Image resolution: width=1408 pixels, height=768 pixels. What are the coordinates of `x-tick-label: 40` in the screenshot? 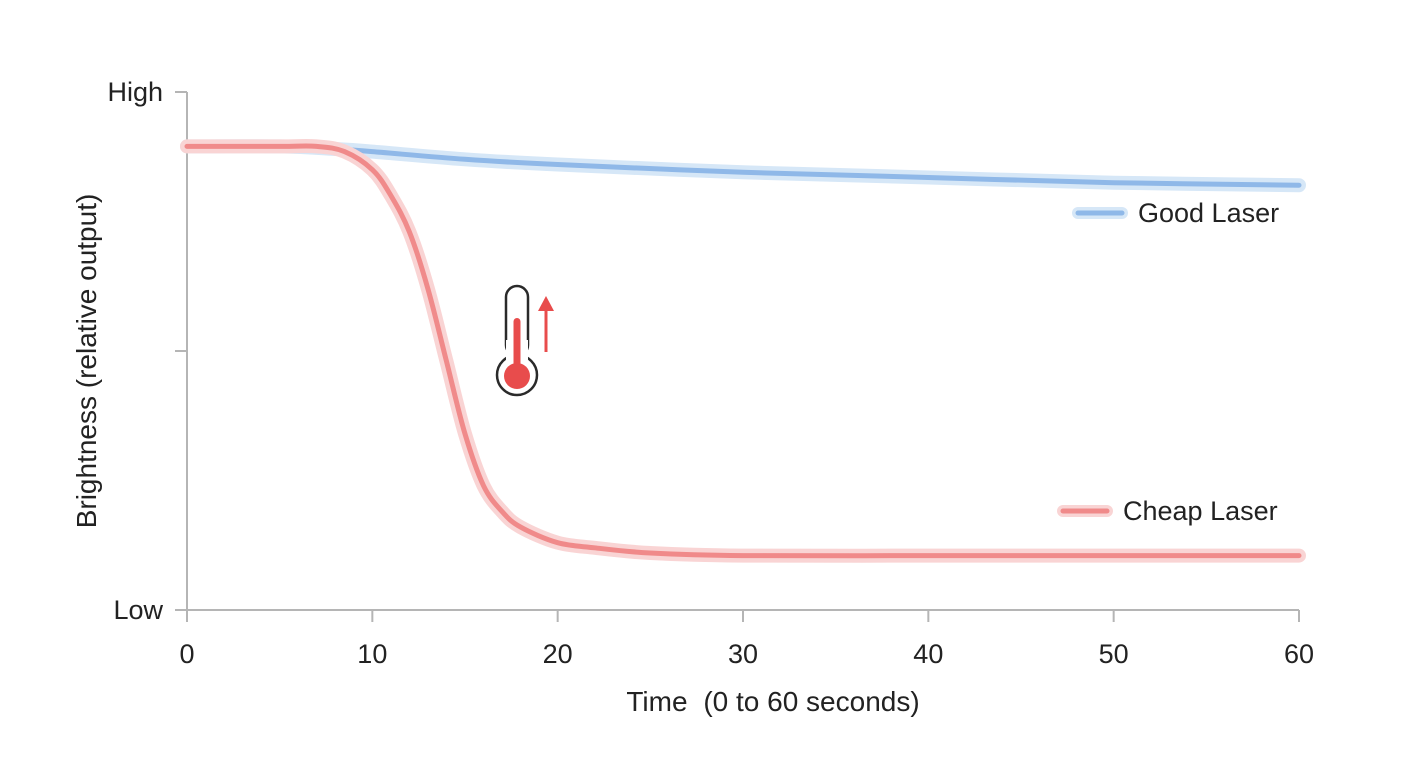 It's located at (928, 654).